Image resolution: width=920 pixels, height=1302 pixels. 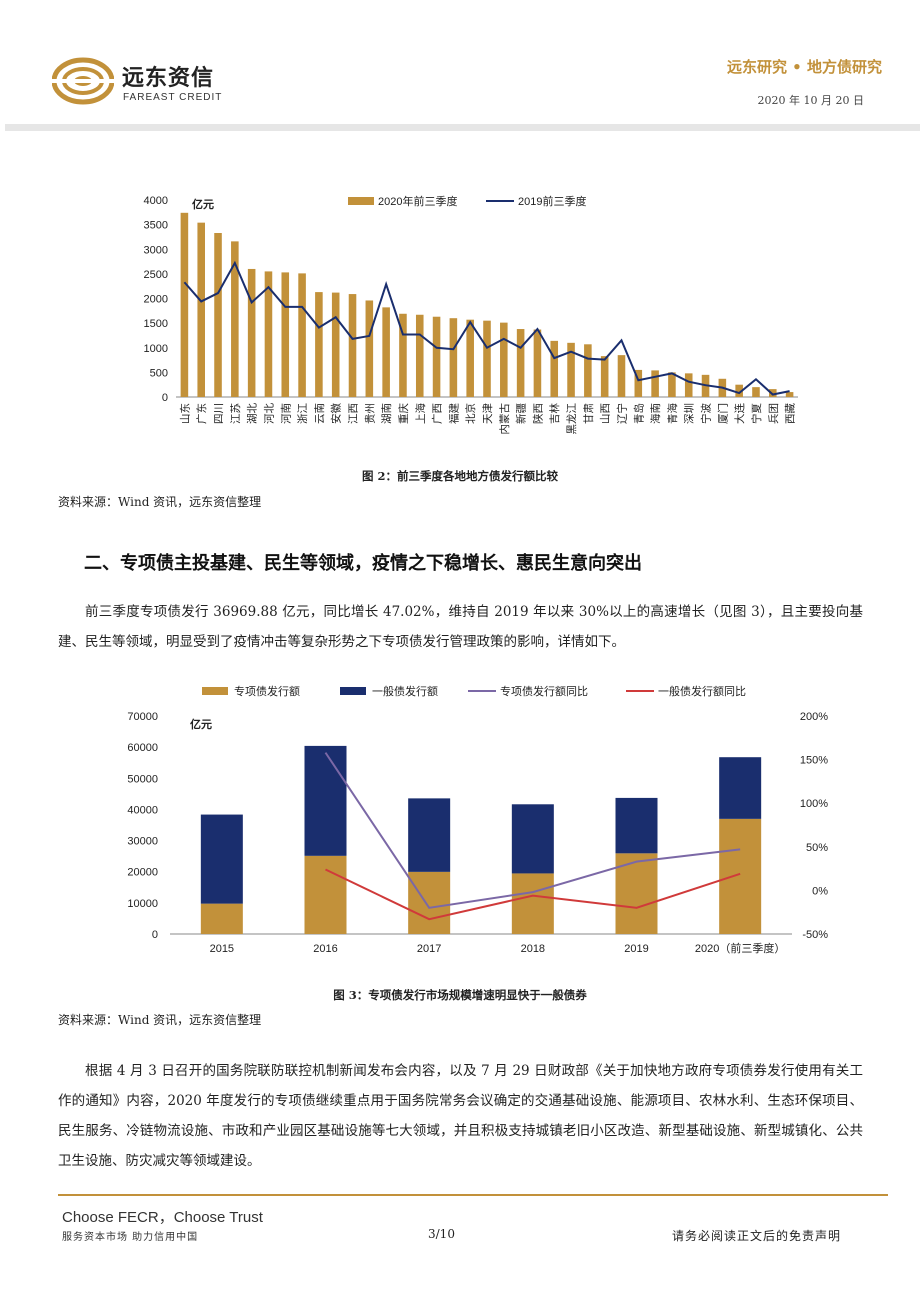 What do you see at coordinates (571, 419) in the screenshot?
I see `x-tick-label: 黑龙江` at bounding box center [571, 419].